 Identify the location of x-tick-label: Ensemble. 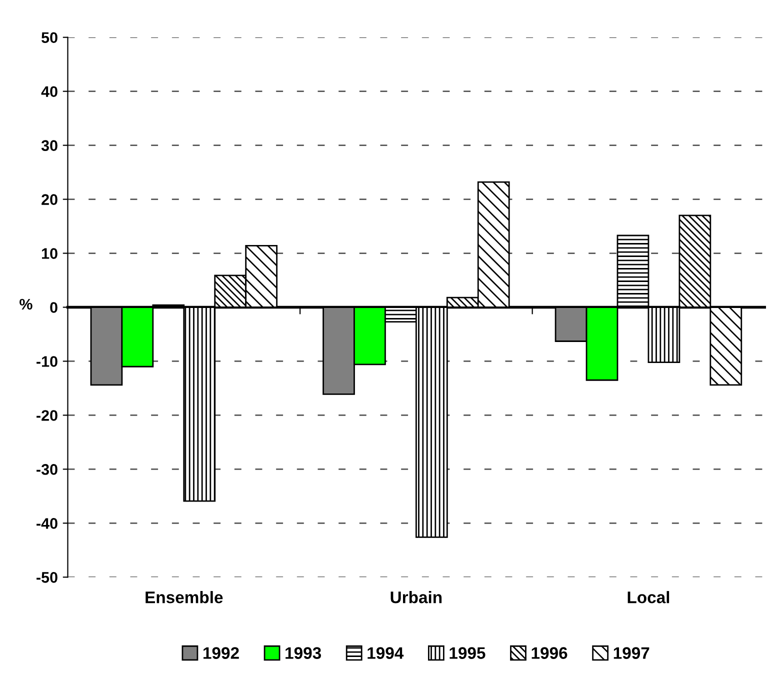
(184, 597).